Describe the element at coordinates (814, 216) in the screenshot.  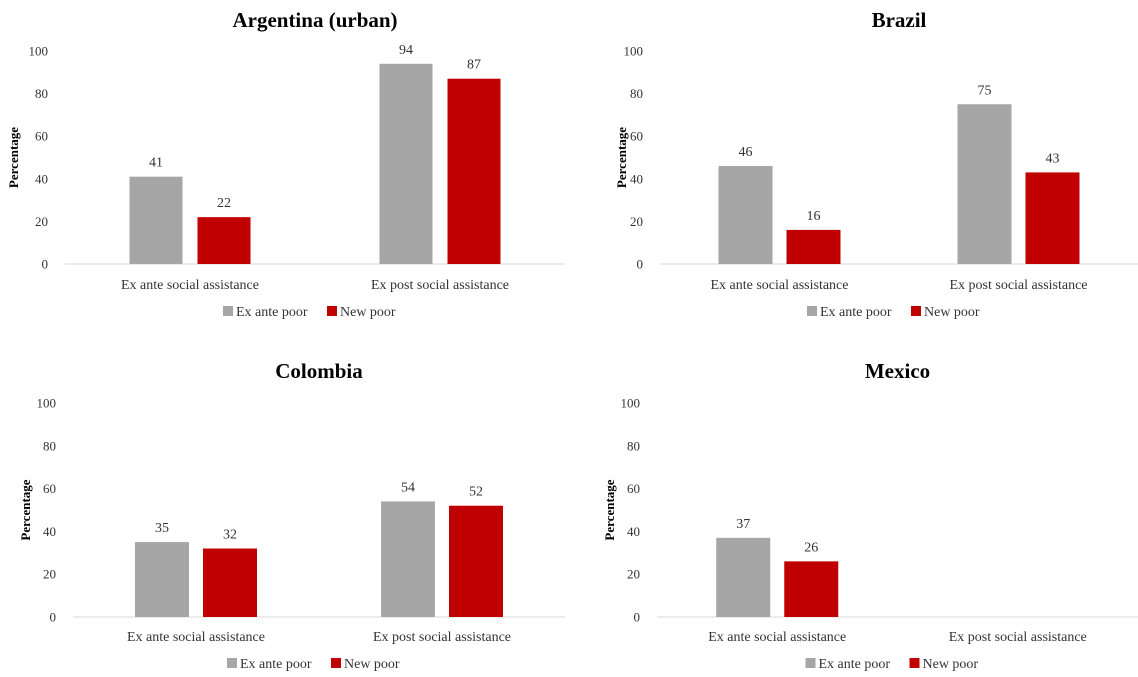
I see `data-label: 16` at that location.